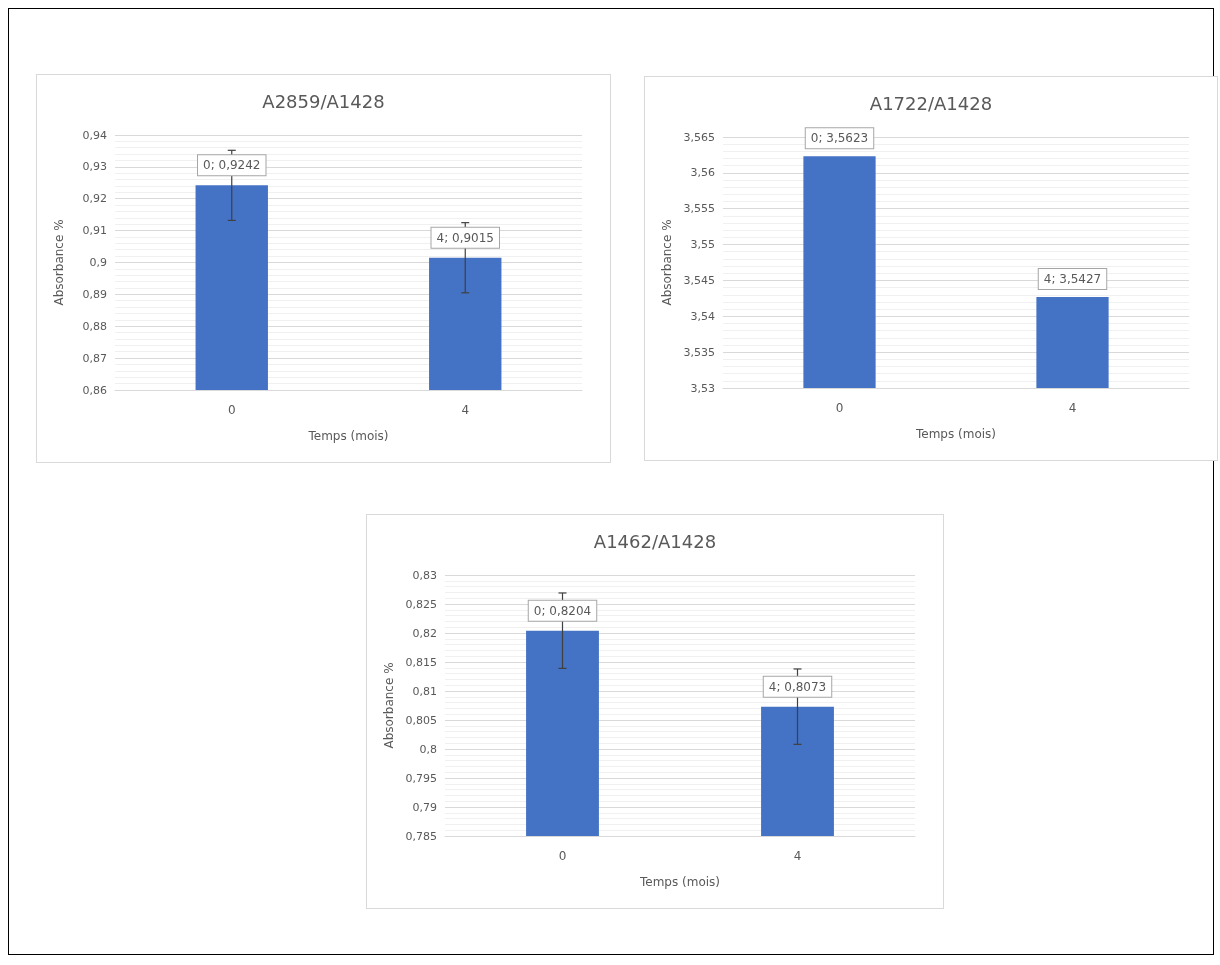 This screenshot has height=965, width=1220. Describe the element at coordinates (702, 245) in the screenshot. I see `y-tick-label: 3,55` at that location.